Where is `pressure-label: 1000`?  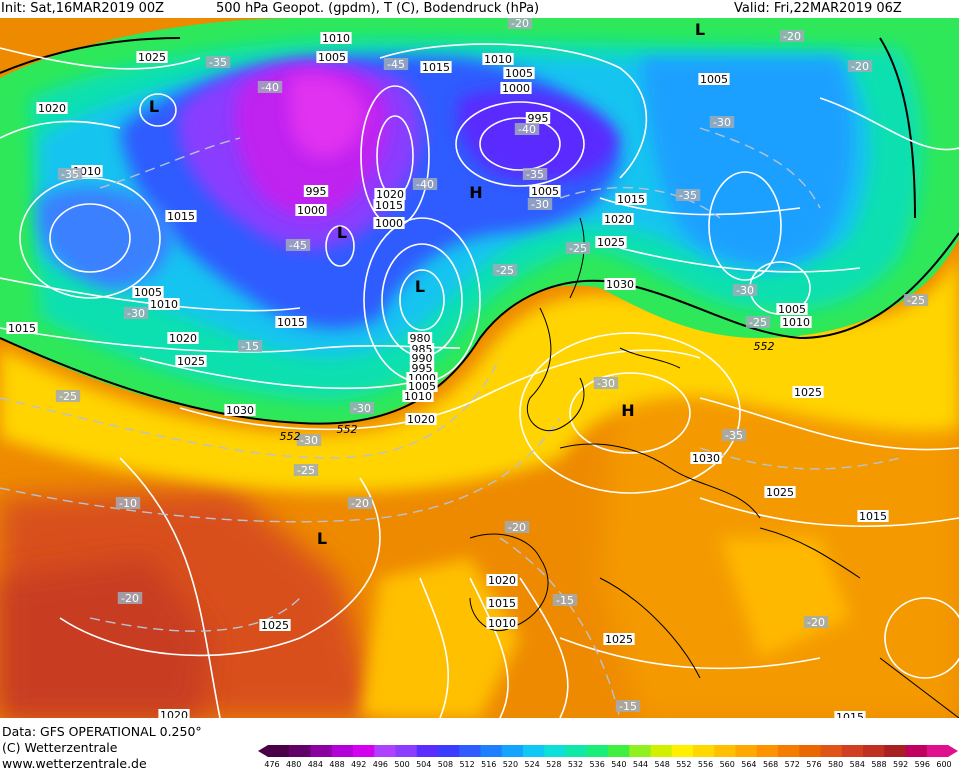
pressure-label: 1000 is located at coordinates (311, 210).